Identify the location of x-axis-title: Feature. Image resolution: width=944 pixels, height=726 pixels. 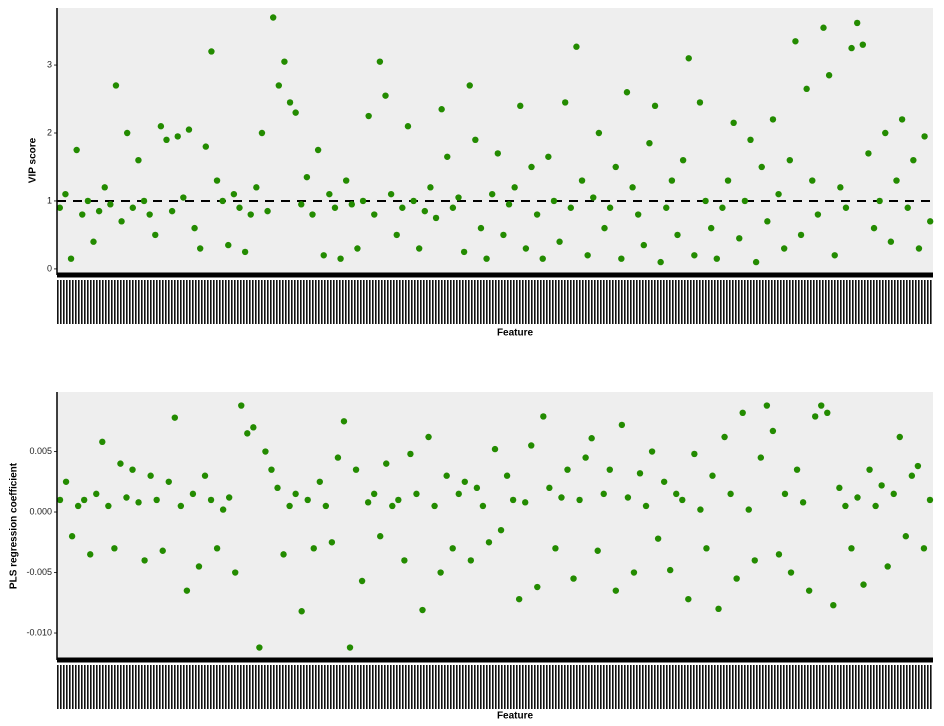
(515, 716).